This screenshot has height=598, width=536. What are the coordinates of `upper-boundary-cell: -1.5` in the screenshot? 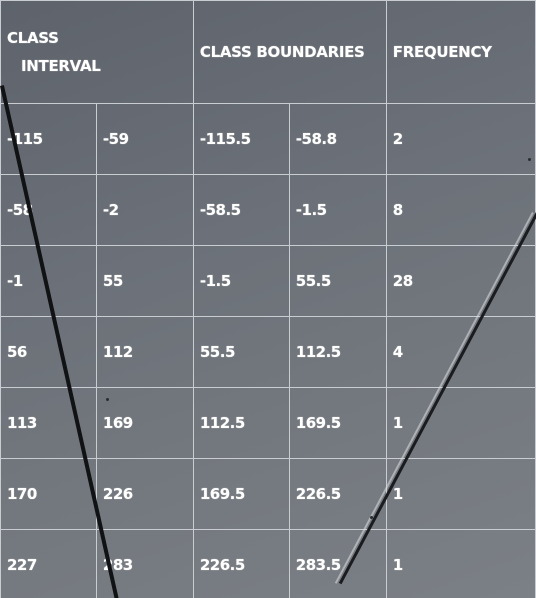 It's located at (337, 210).